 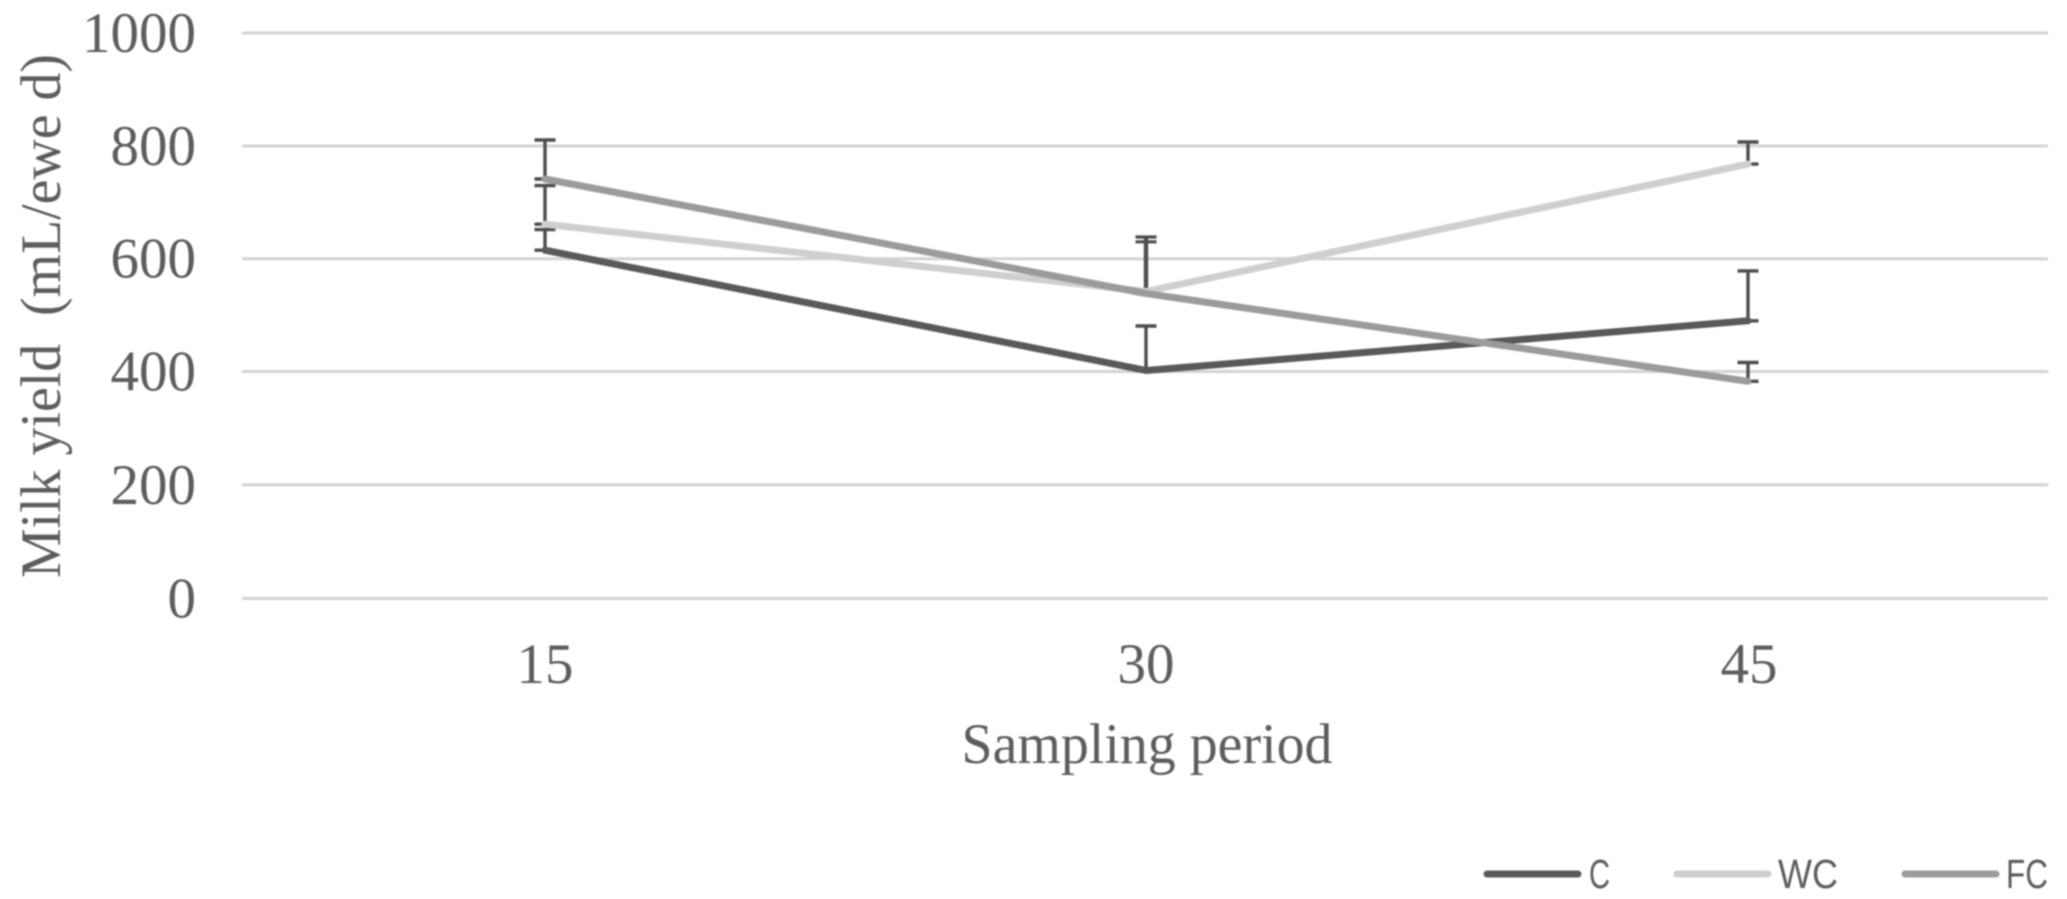 What do you see at coordinates (154, 485) in the screenshot?
I see `svg-text: 200` at bounding box center [154, 485].